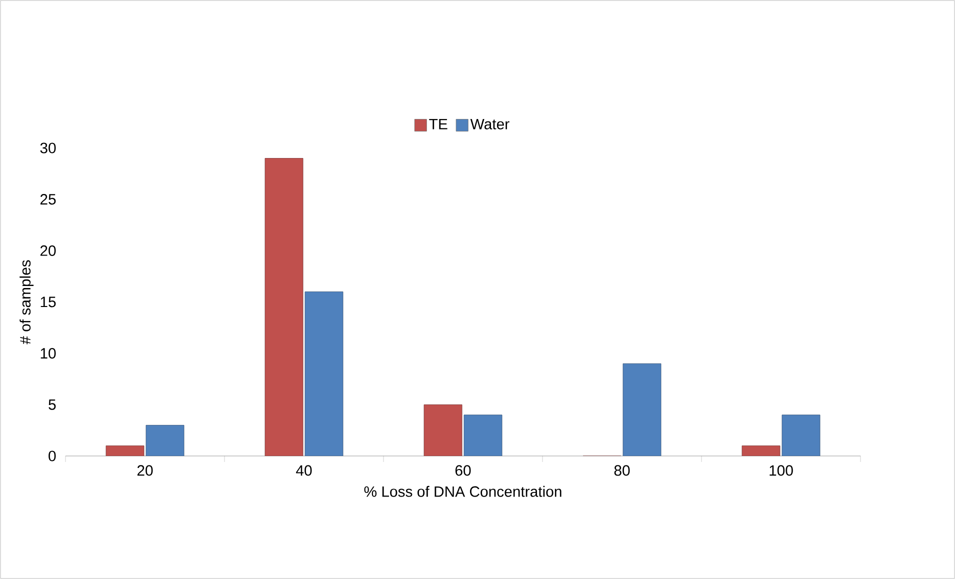 The width and height of the screenshot is (955, 579). Describe the element at coordinates (463, 470) in the screenshot. I see `x-tick-label: 60` at that location.